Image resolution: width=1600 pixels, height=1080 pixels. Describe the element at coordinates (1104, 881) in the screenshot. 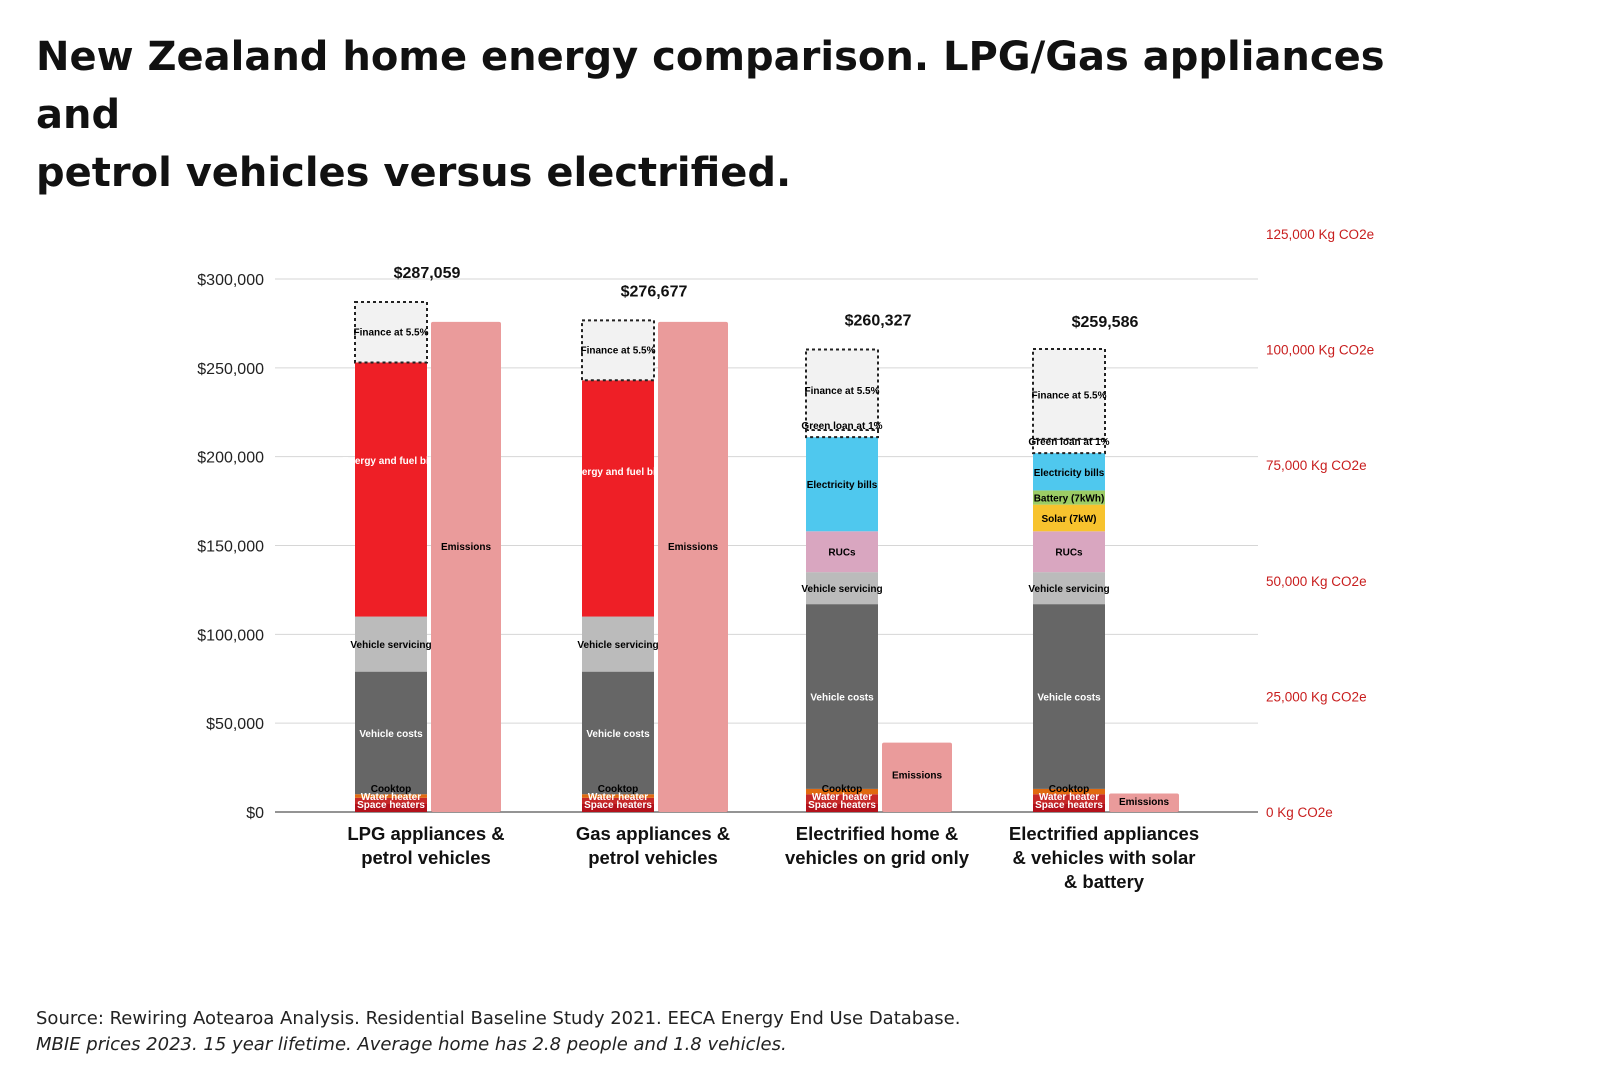

I see `x-axis-category-label: & battery` at that location.